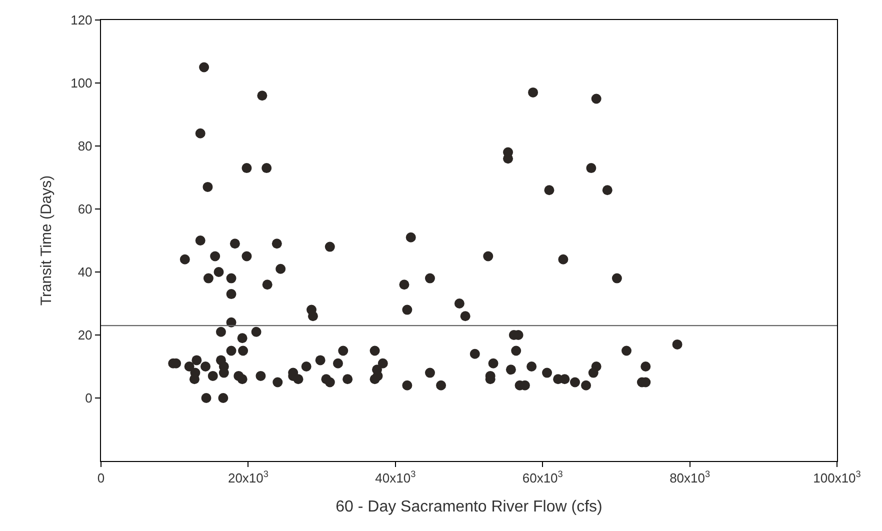 The image size is (882, 531). Describe the element at coordinates (81, 83) in the screenshot. I see `y-tick-label: 100` at that location.